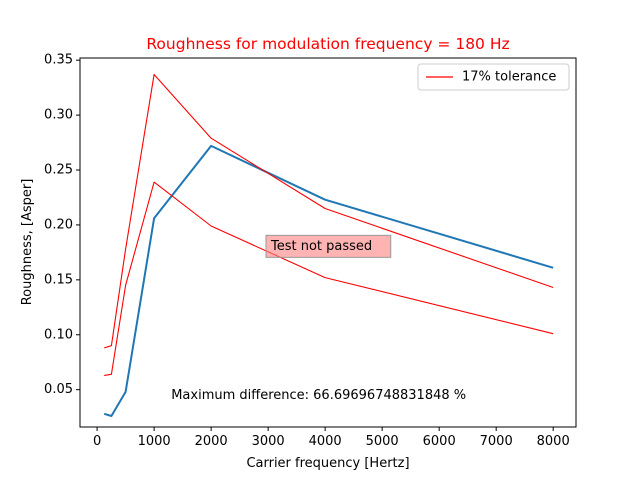 The width and height of the screenshot is (640, 480). I want to click on y-tick-label: 0.35, so click(58, 60).